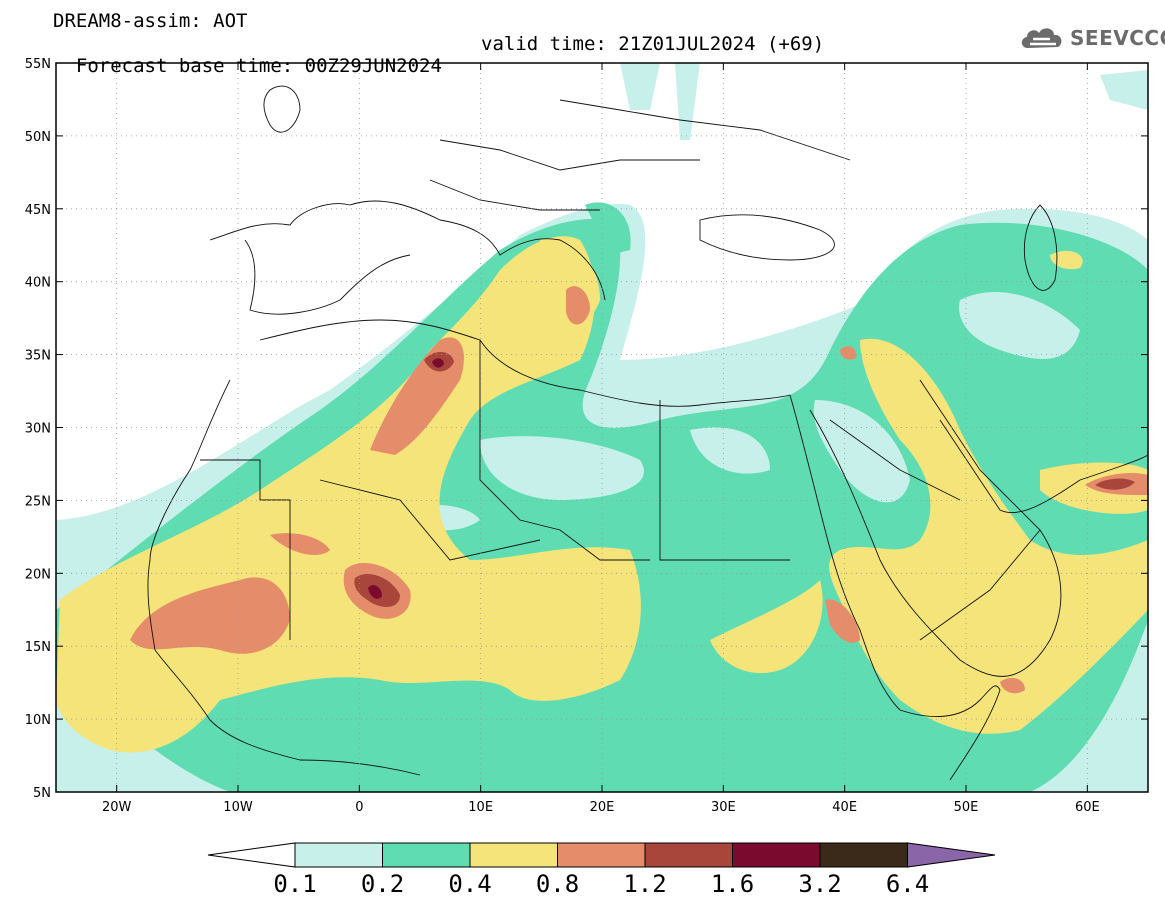 This screenshot has width=1165, height=905. Describe the element at coordinates (117, 807) in the screenshot. I see `lon-label: 20W` at that location.